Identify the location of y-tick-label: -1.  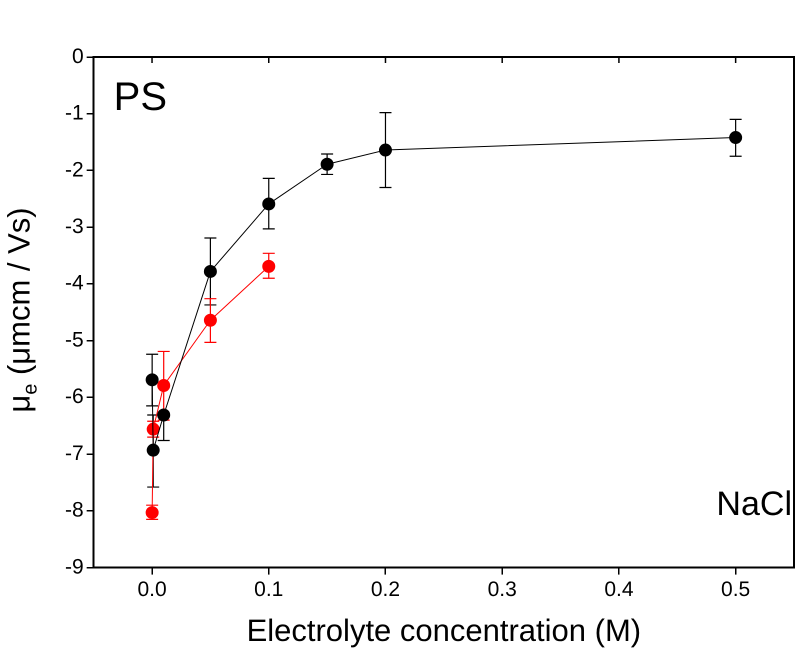
(74, 113).